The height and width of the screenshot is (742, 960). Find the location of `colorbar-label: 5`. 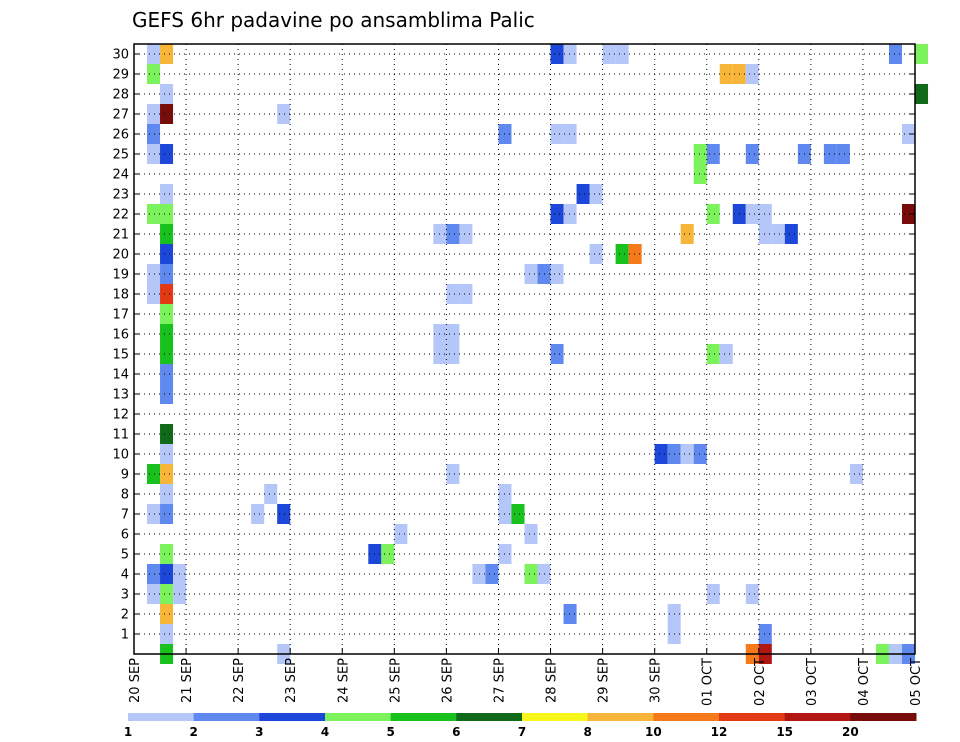

colorbar-label: 5 is located at coordinates (390, 732).